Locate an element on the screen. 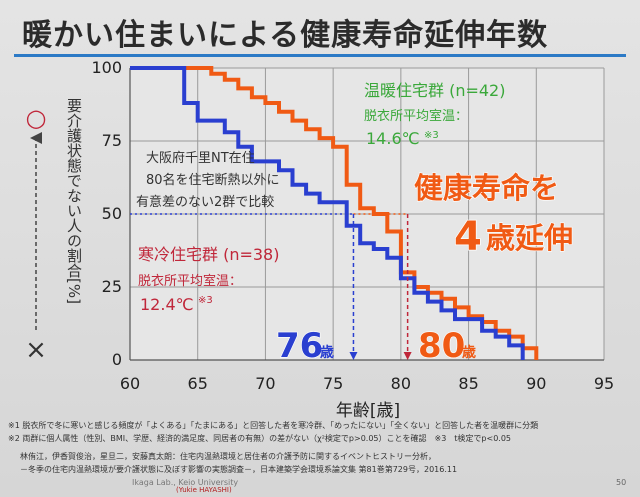 The width and height of the screenshot is (640, 497). x-tick-label: 95 is located at coordinates (604, 383).